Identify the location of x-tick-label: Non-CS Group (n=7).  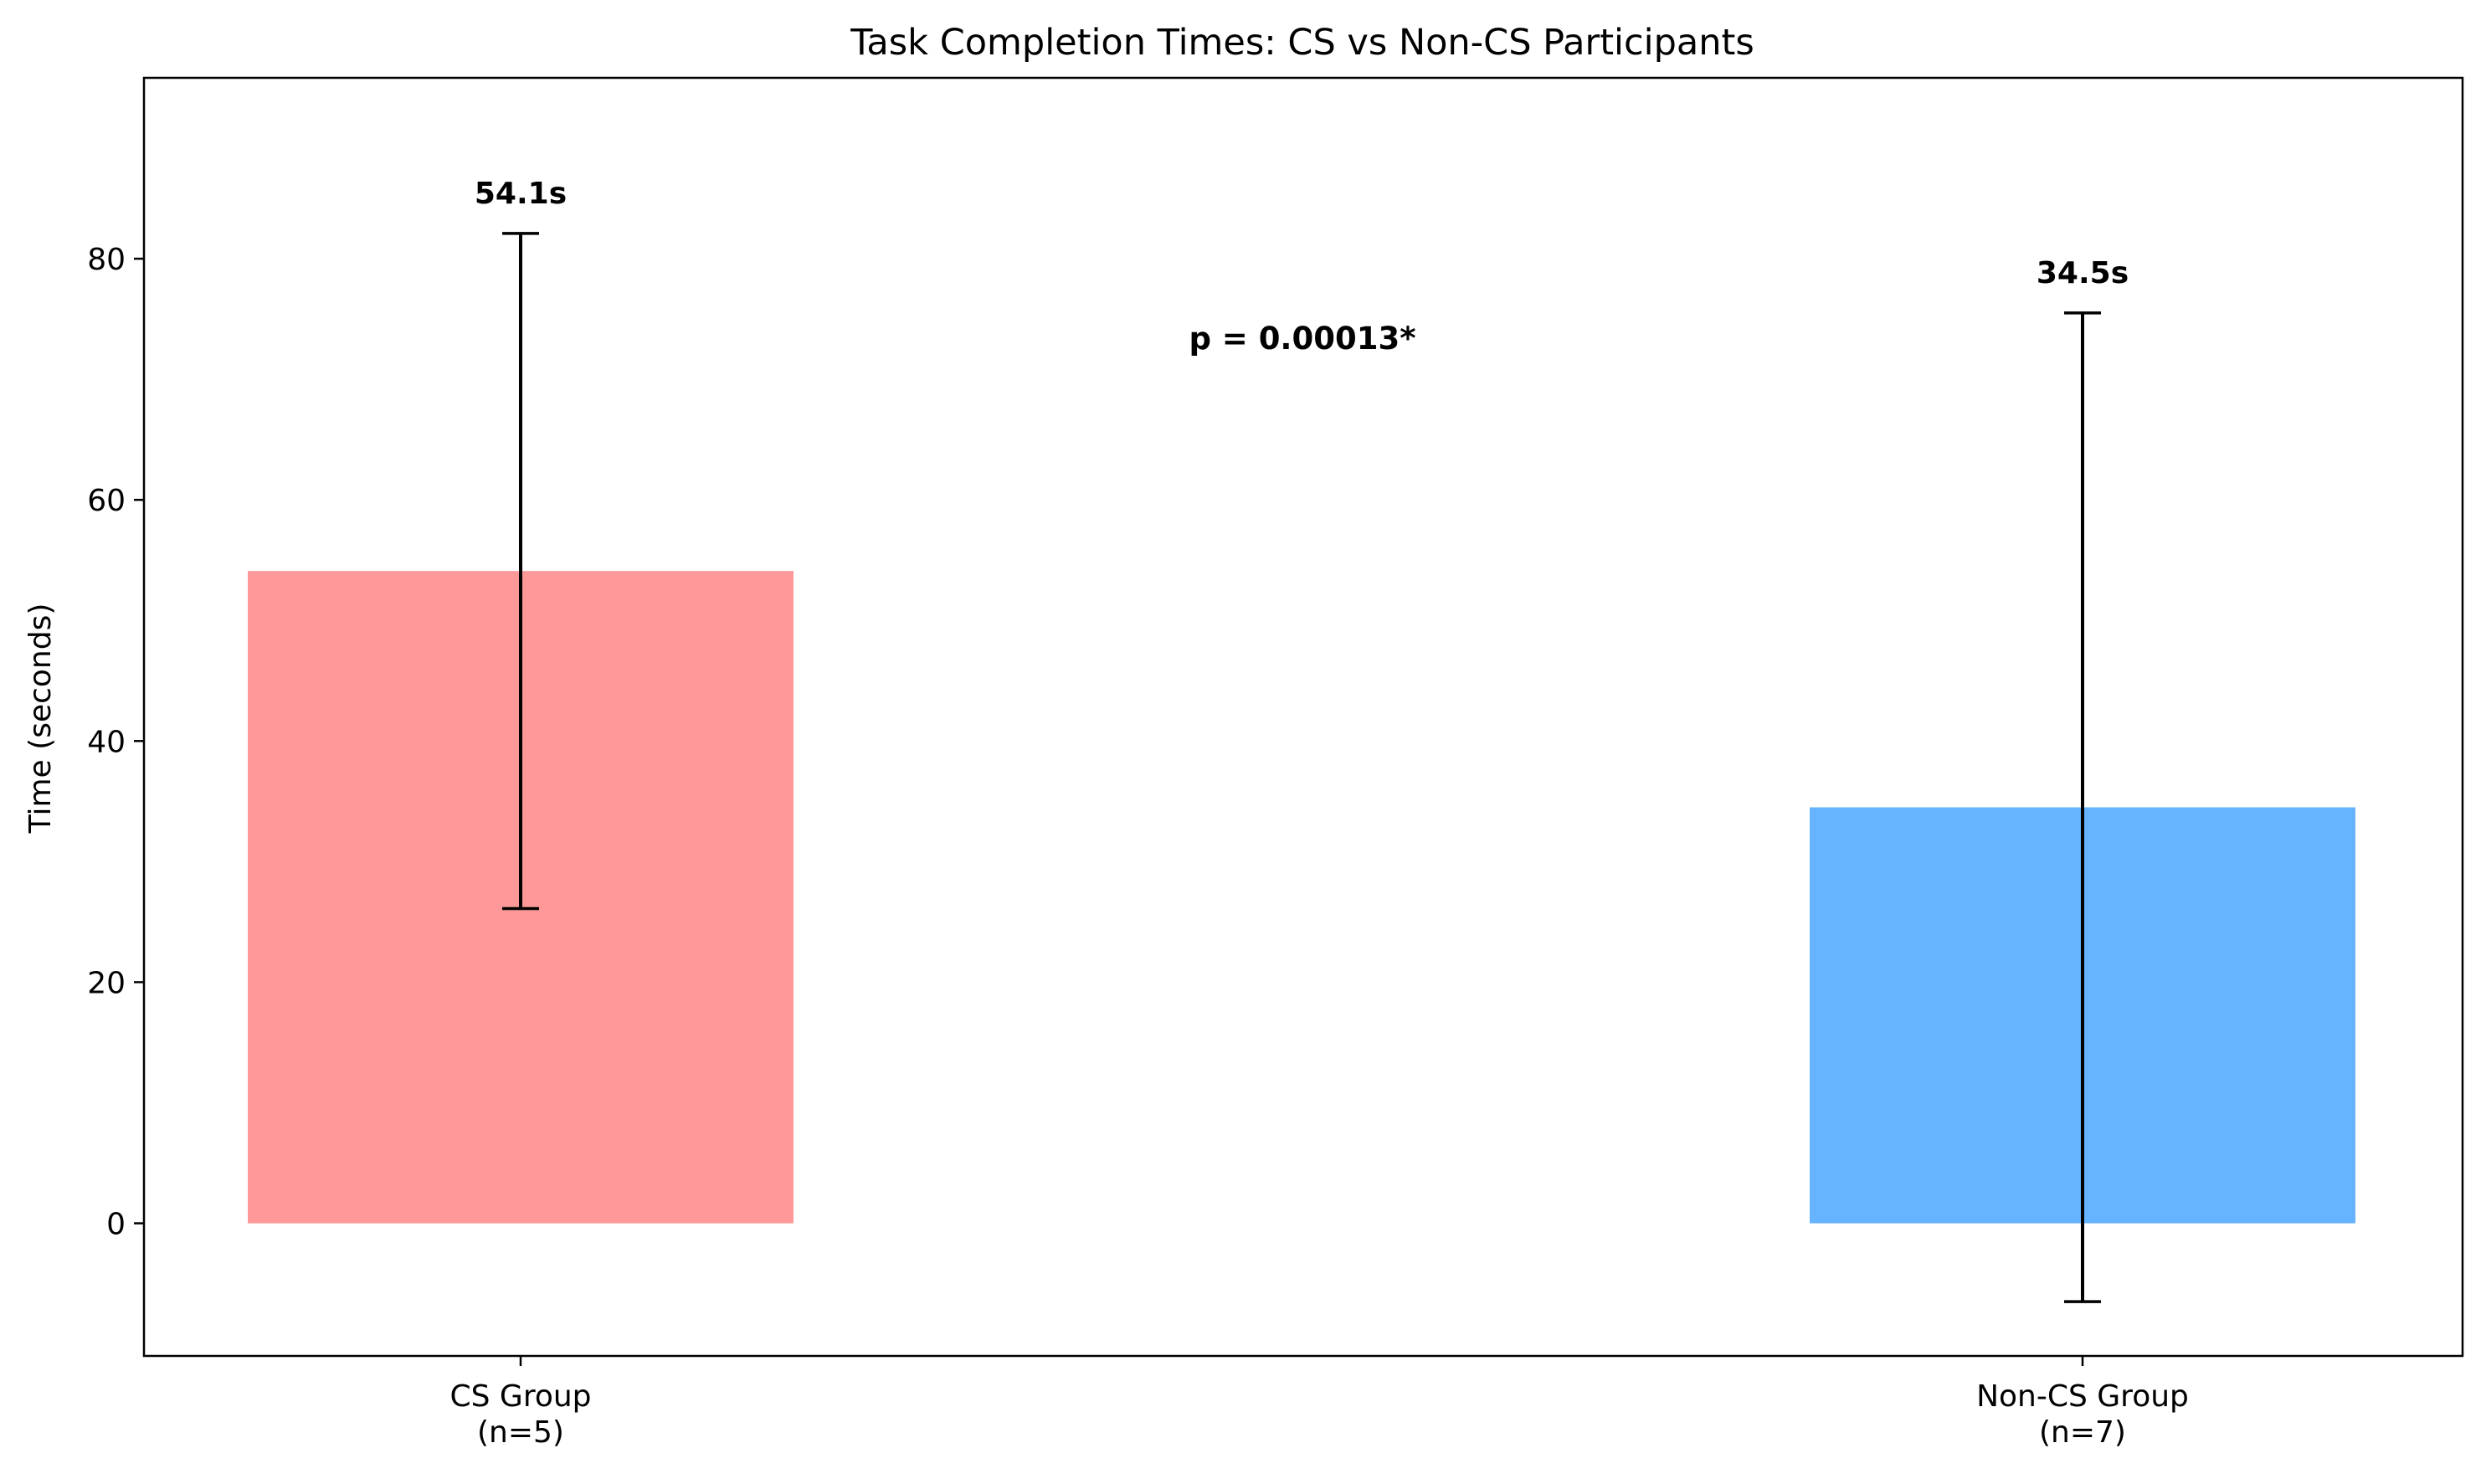
(2082, 1415).